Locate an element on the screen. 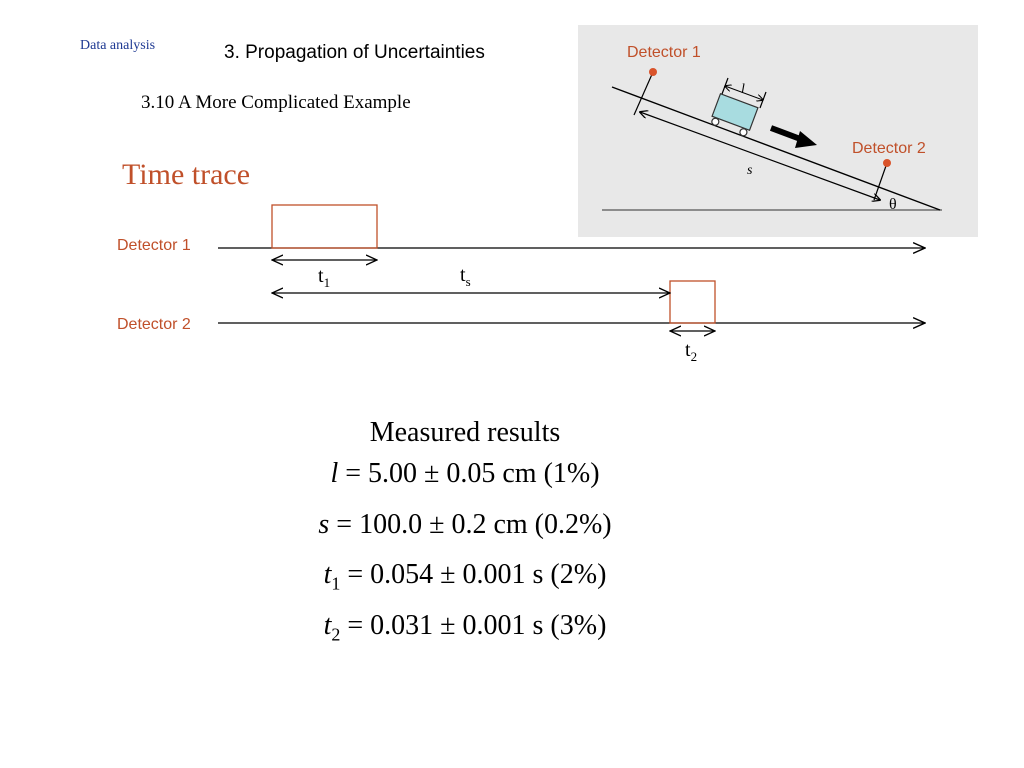 The height and width of the screenshot is (768, 1024). detector2-pulse is located at coordinates (692, 302).